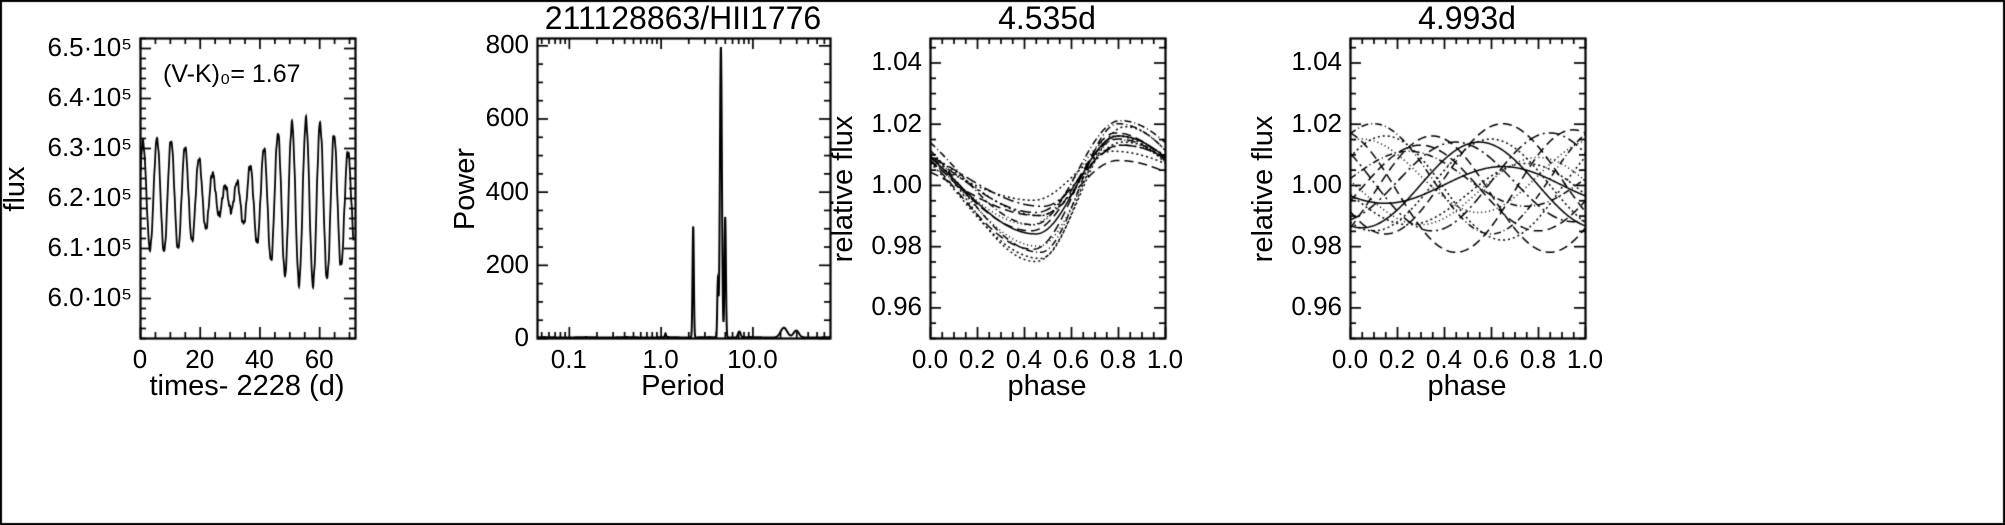 The width and height of the screenshot is (2005, 525). Describe the element at coordinates (752, 359) in the screenshot. I see `tick-label: 10.0` at that location.